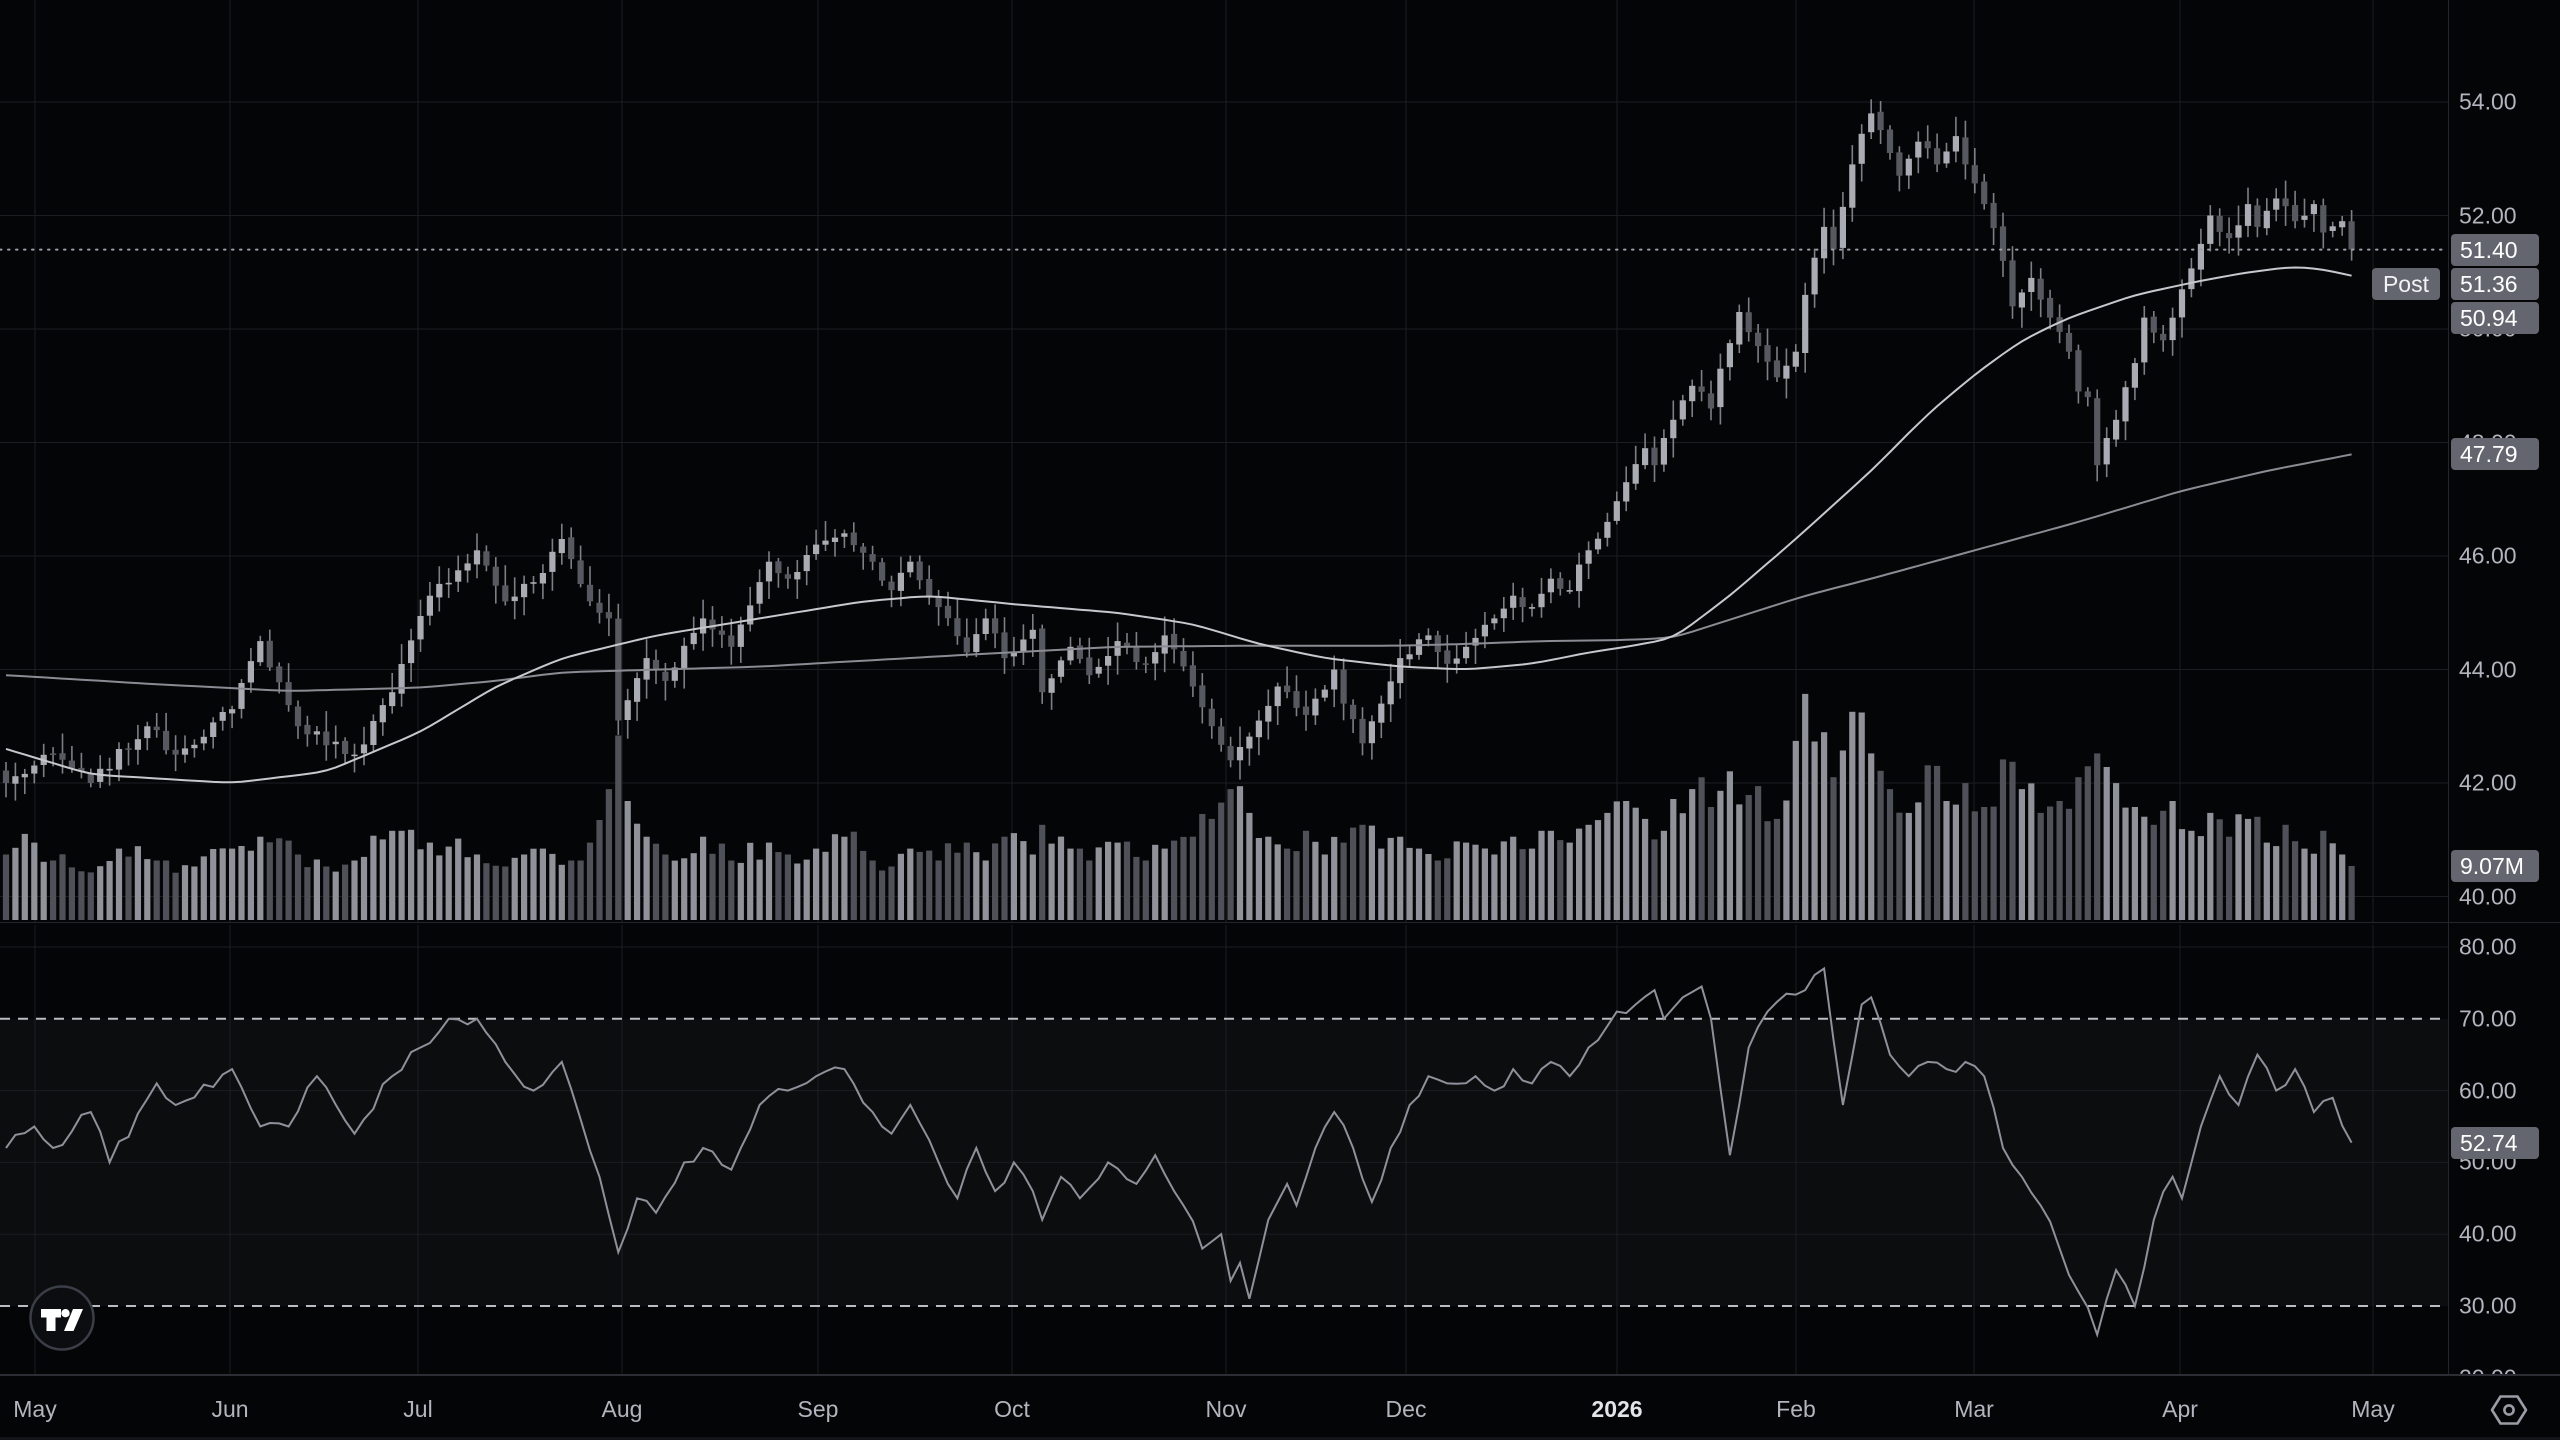 Image resolution: width=2560 pixels, height=1440 pixels. What do you see at coordinates (1280, 1375) in the screenshot?
I see `time-axis-separator` at bounding box center [1280, 1375].